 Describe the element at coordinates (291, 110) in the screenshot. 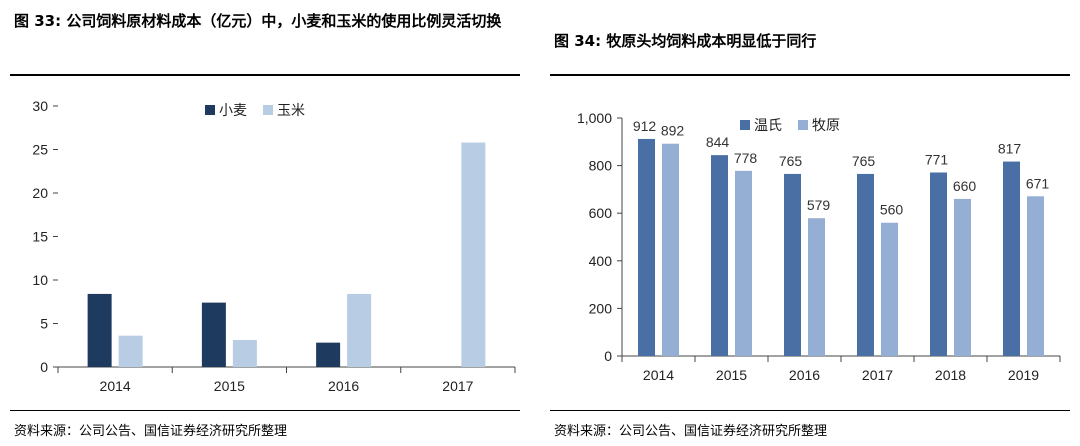

I see `legend-label: 玉米` at that location.